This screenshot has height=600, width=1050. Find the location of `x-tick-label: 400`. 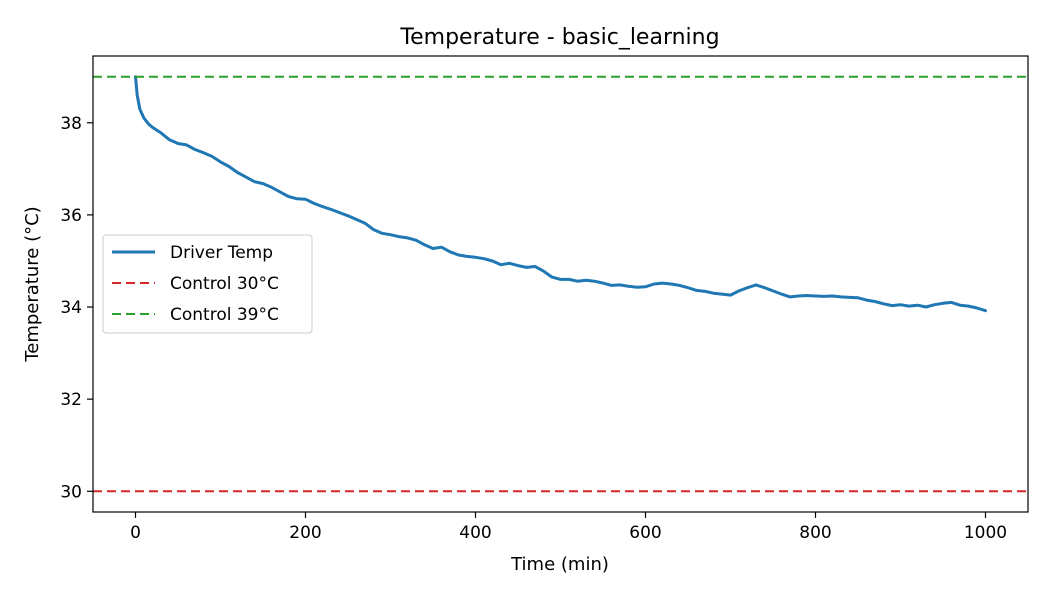

x-tick-label: 400 is located at coordinates (475, 533).